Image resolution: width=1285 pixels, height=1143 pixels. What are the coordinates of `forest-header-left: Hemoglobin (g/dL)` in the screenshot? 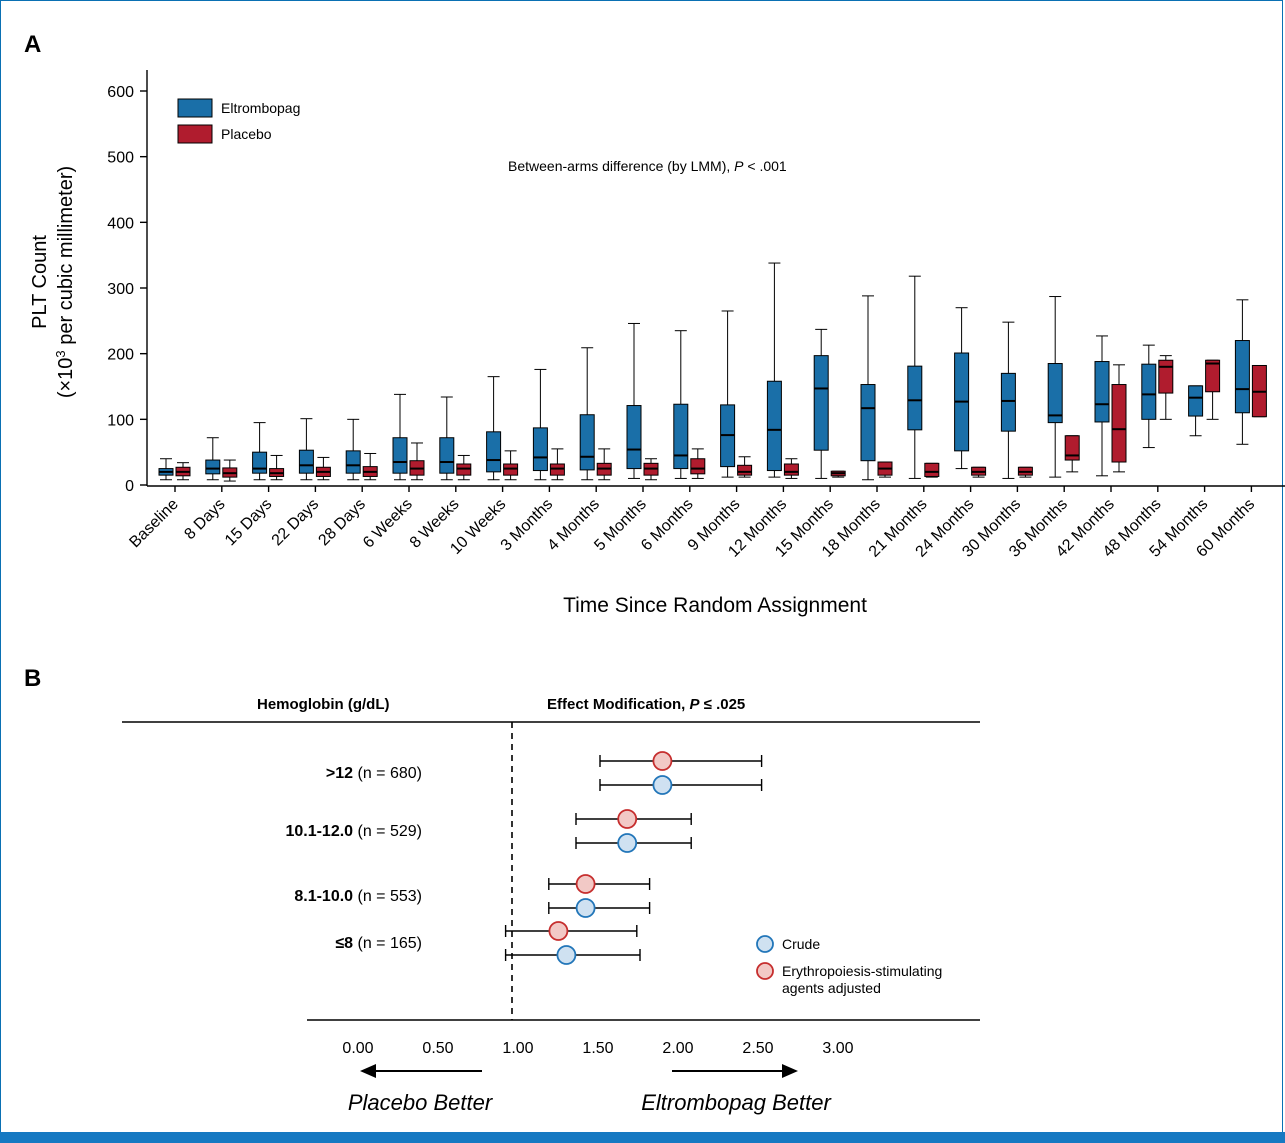 It's located at (323, 704).